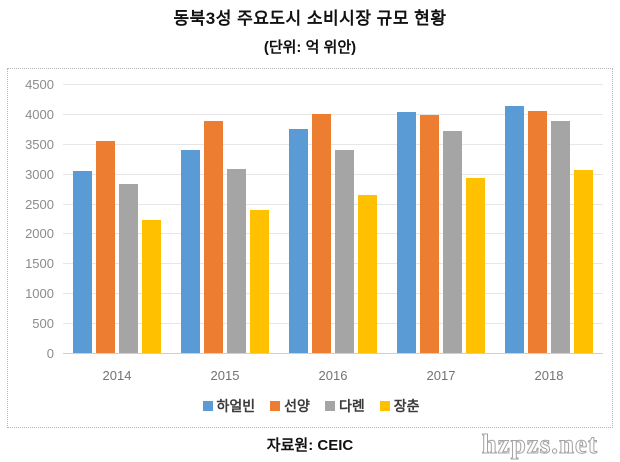  What do you see at coordinates (117, 218) in the screenshot?
I see `bar-group-2014` at bounding box center [117, 218].